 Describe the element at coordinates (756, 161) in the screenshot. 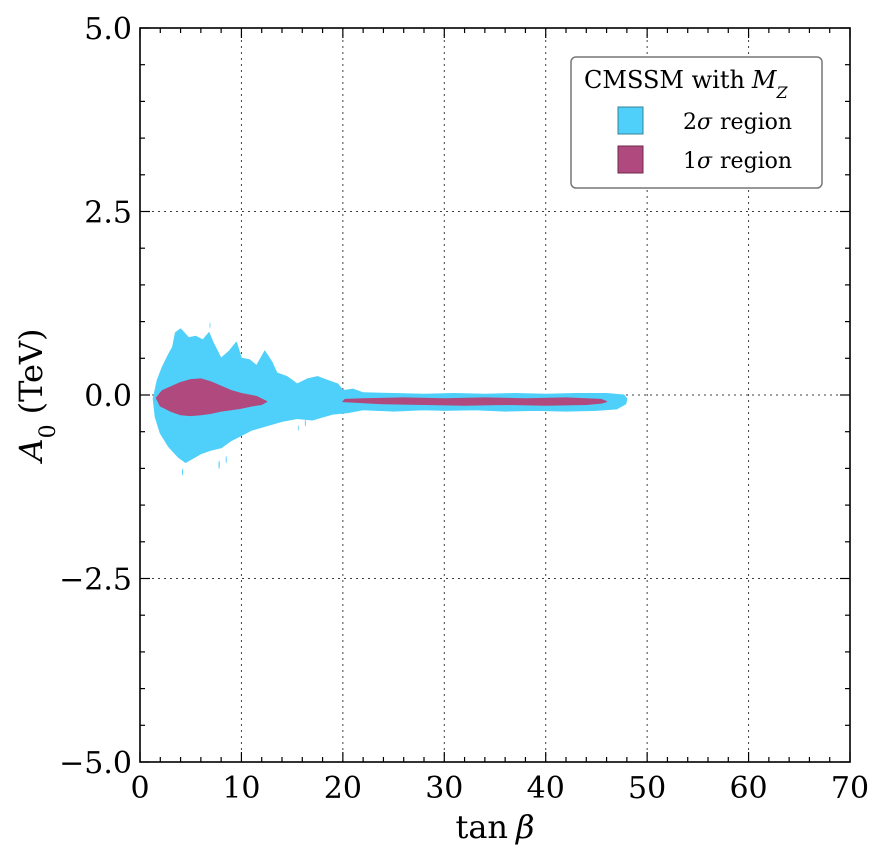

I see `legend-label-1sigma-text: region` at that location.